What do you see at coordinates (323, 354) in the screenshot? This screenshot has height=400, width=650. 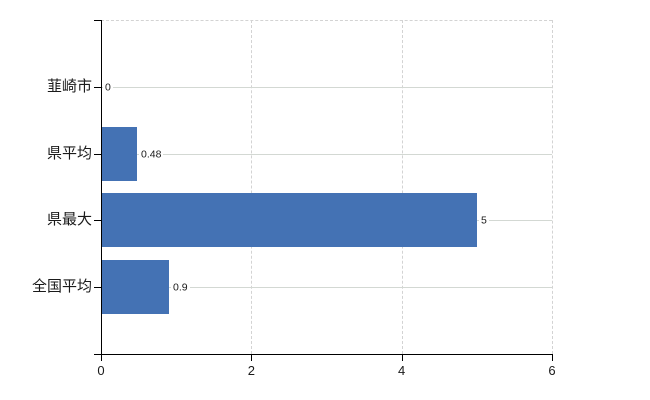 I see `x-axis` at bounding box center [323, 354].